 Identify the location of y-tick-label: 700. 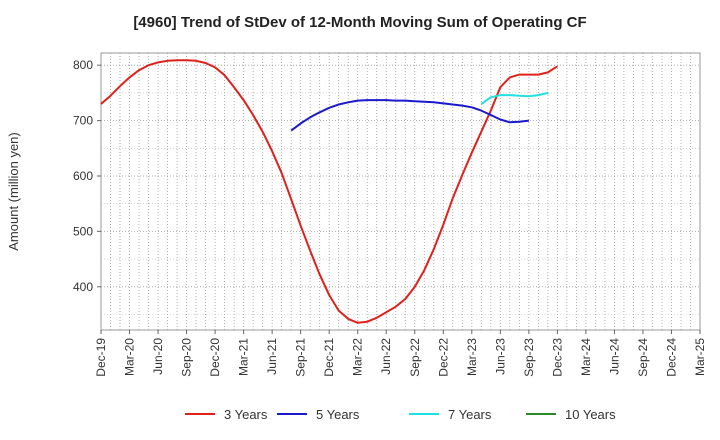
(83, 121).